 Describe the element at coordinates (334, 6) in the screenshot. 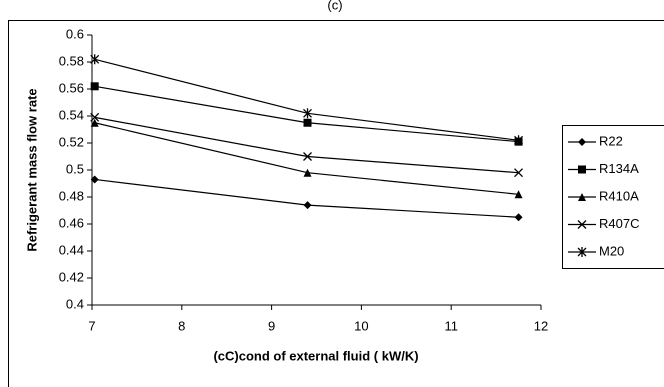

I see `chart-title: (c)` at that location.